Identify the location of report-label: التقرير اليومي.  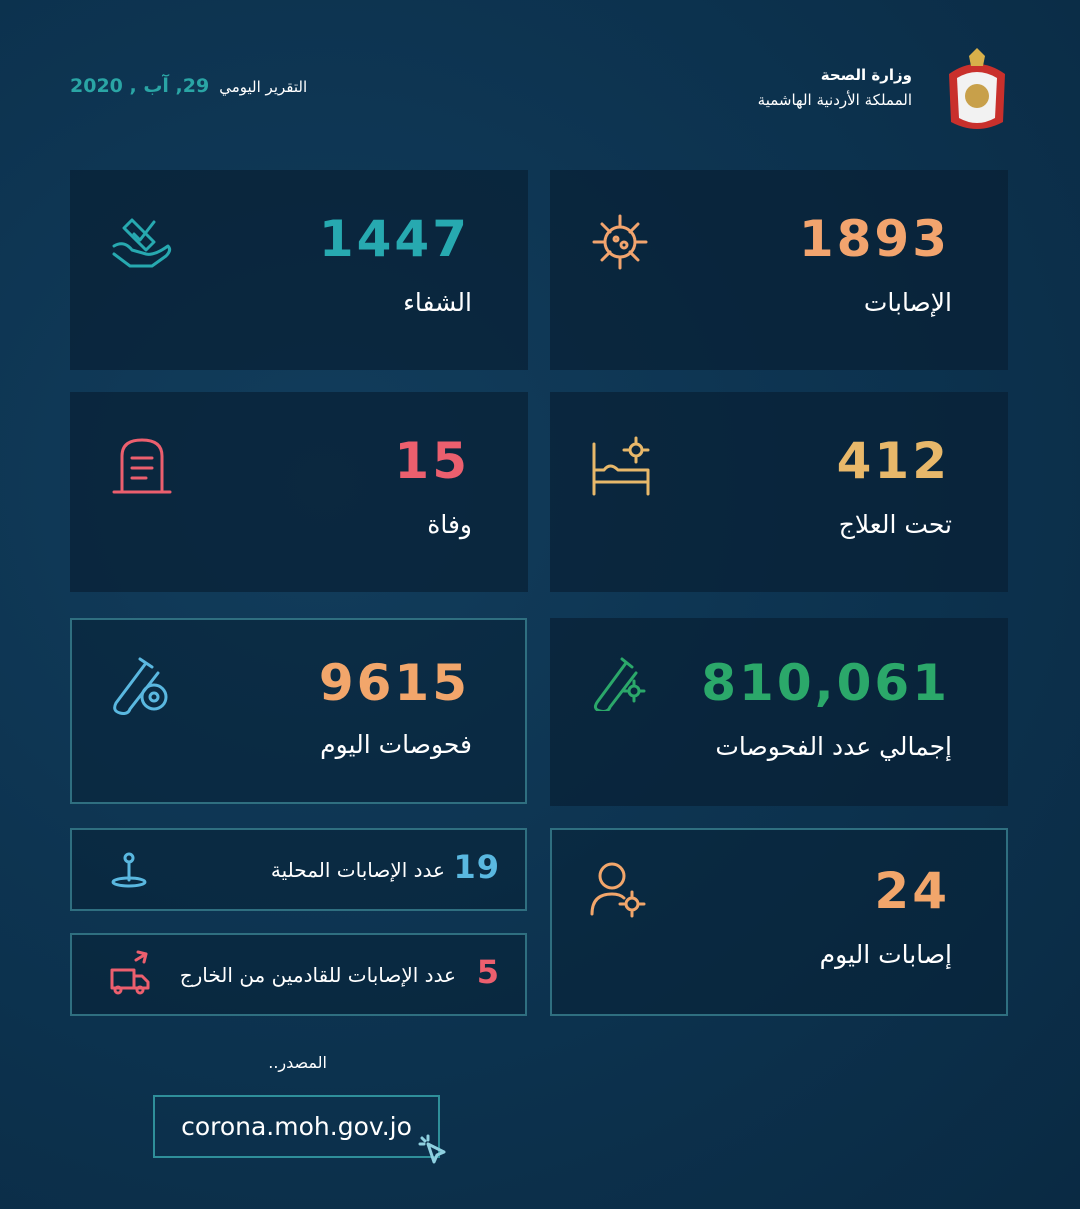
(263, 87).